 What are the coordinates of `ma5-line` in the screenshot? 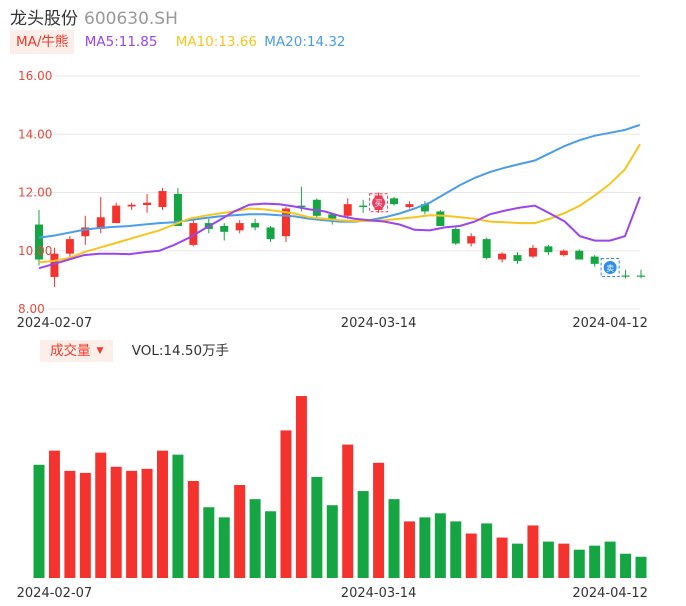 It's located at (339, 233).